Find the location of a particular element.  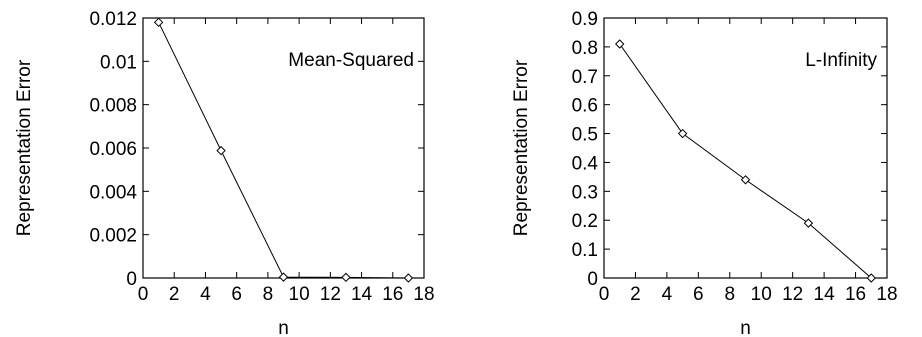

y-tick-label: 0.006 is located at coordinates (113, 149).